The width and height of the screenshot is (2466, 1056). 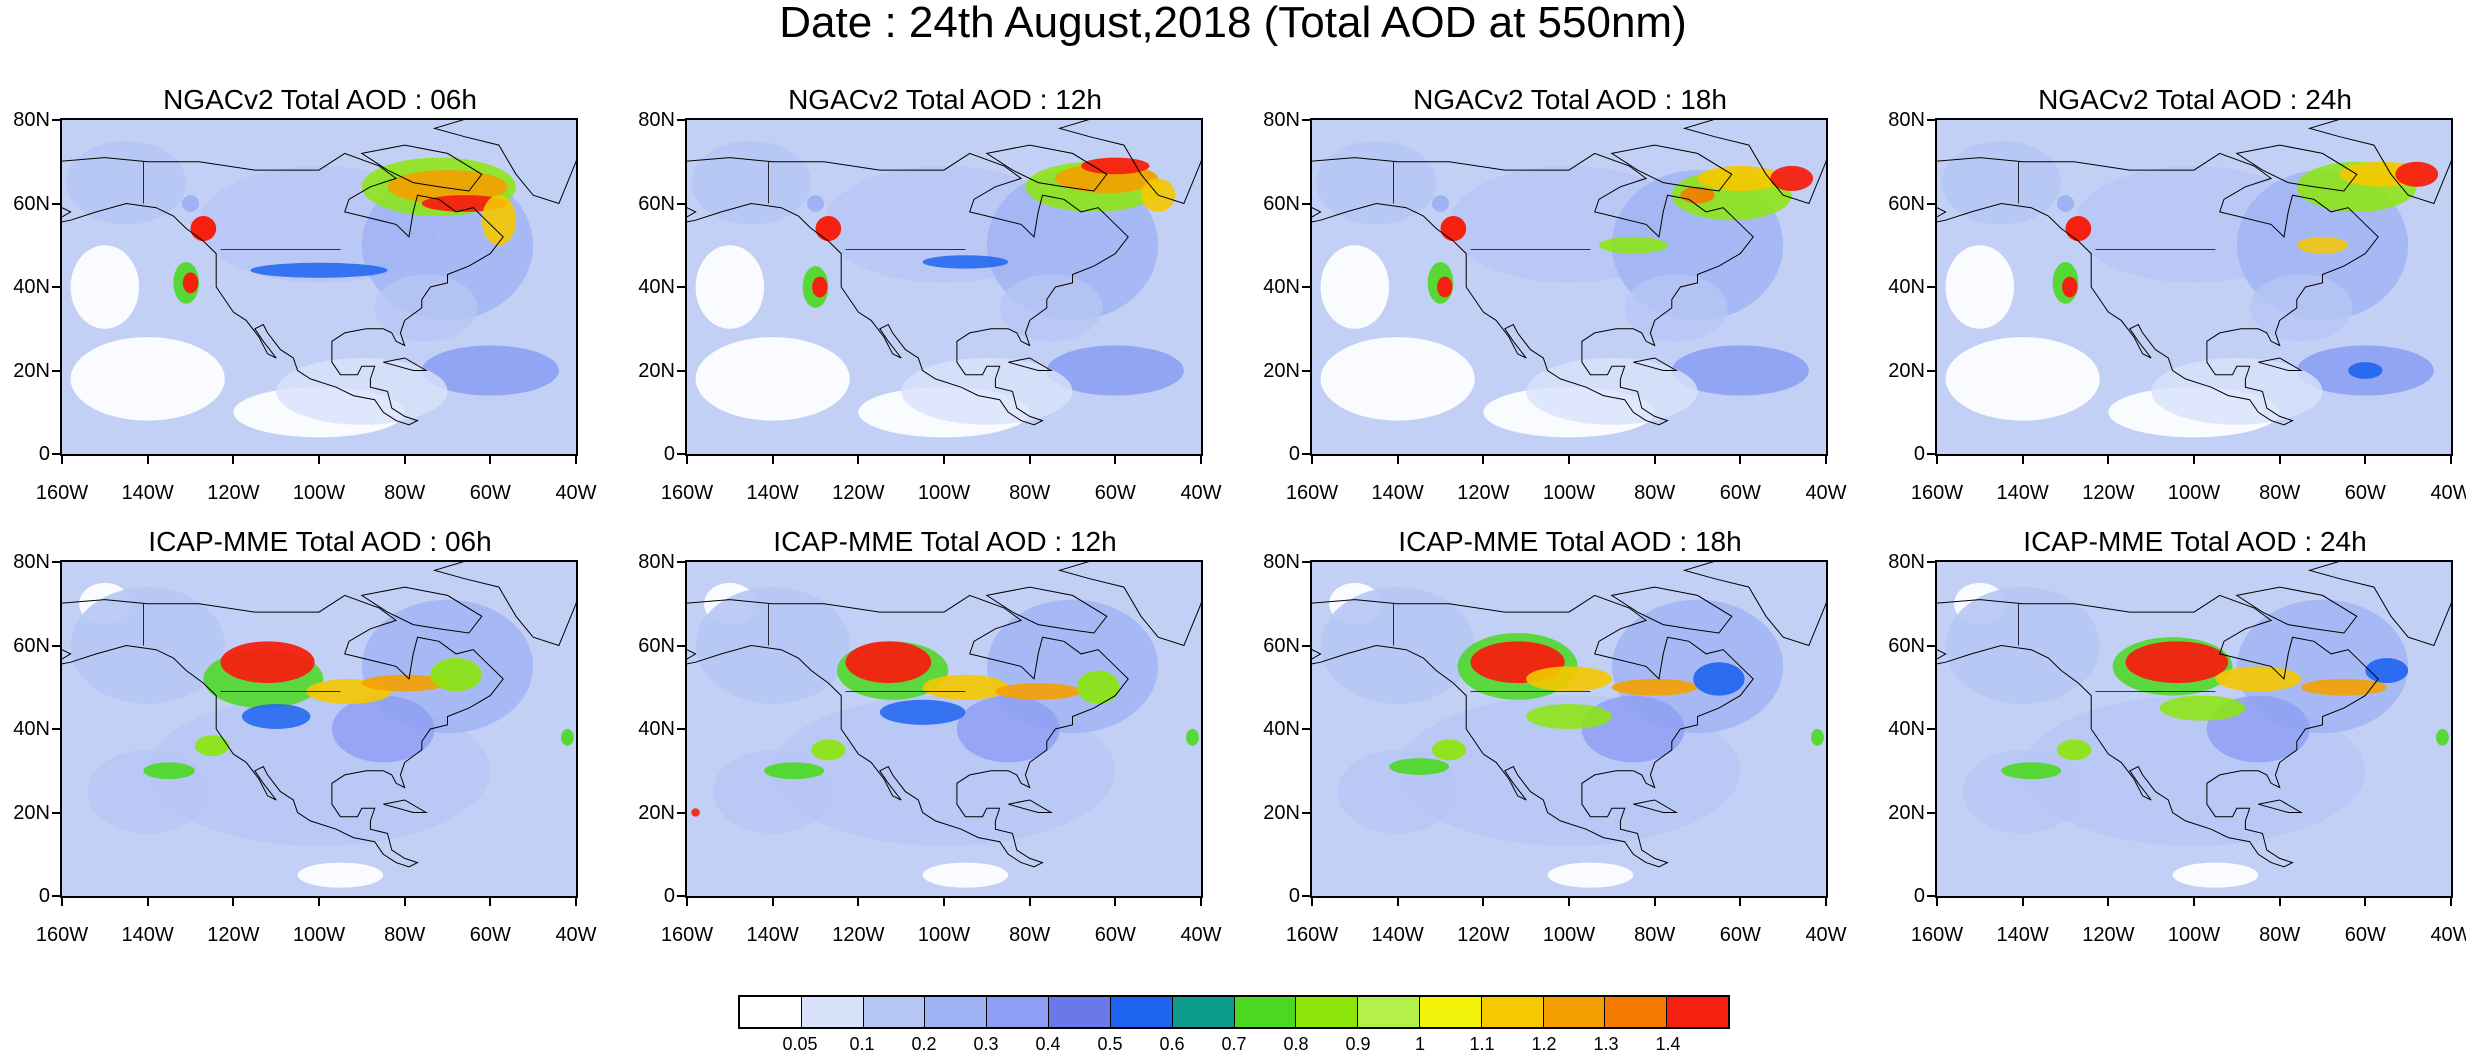 I want to click on panel-title: ICAP-MME Total AOD : 06h, so click(x=320, y=541).